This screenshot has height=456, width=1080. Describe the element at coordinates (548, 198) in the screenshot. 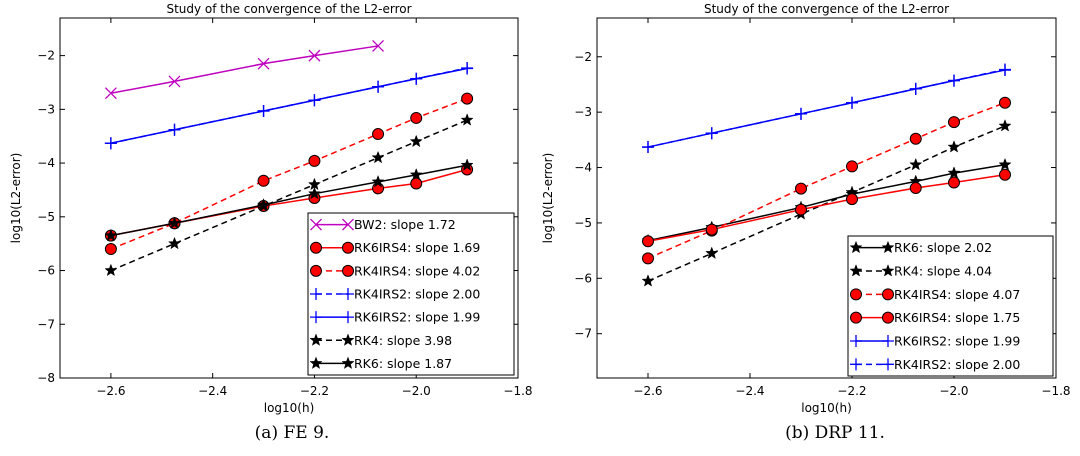

I see `y-axis-label: log10(L2-error)` at that location.